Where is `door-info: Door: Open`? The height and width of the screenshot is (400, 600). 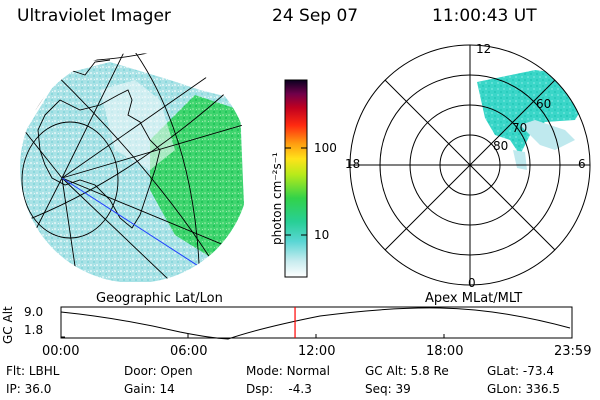 door-info: Door: Open is located at coordinates (158, 371).